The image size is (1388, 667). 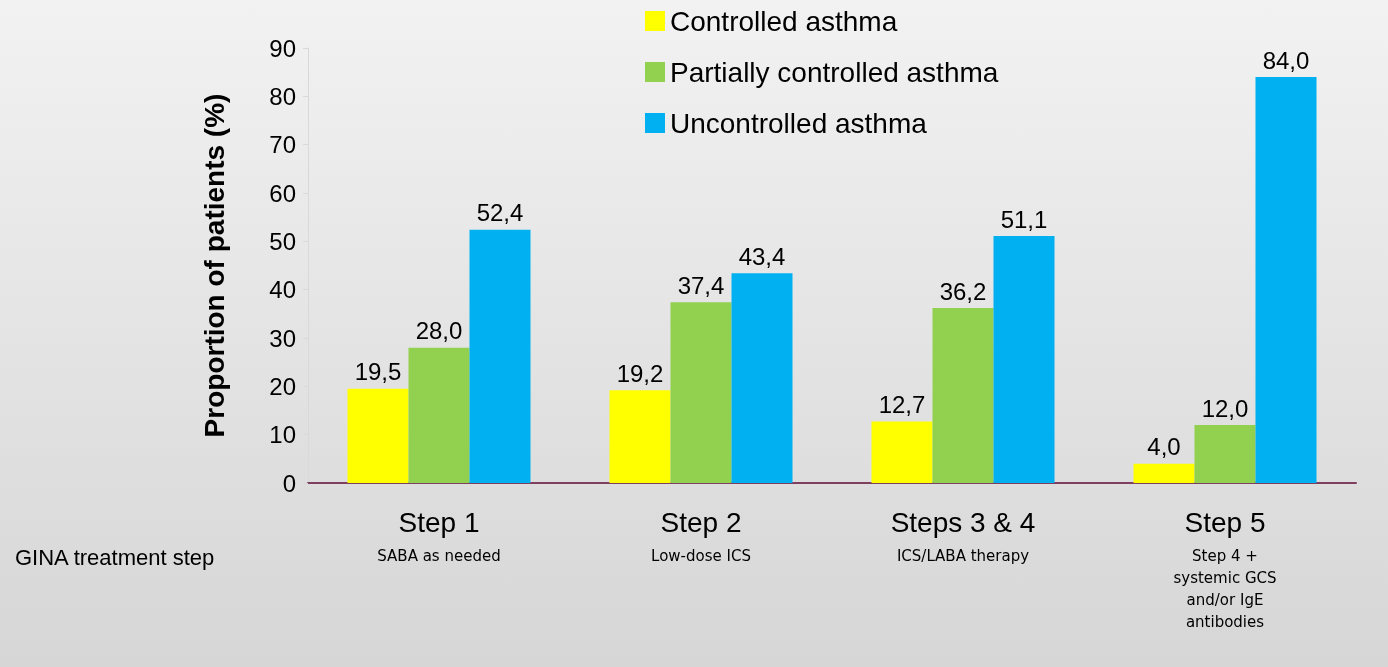 What do you see at coordinates (902, 405) in the screenshot?
I see `data-label: 12,7` at bounding box center [902, 405].